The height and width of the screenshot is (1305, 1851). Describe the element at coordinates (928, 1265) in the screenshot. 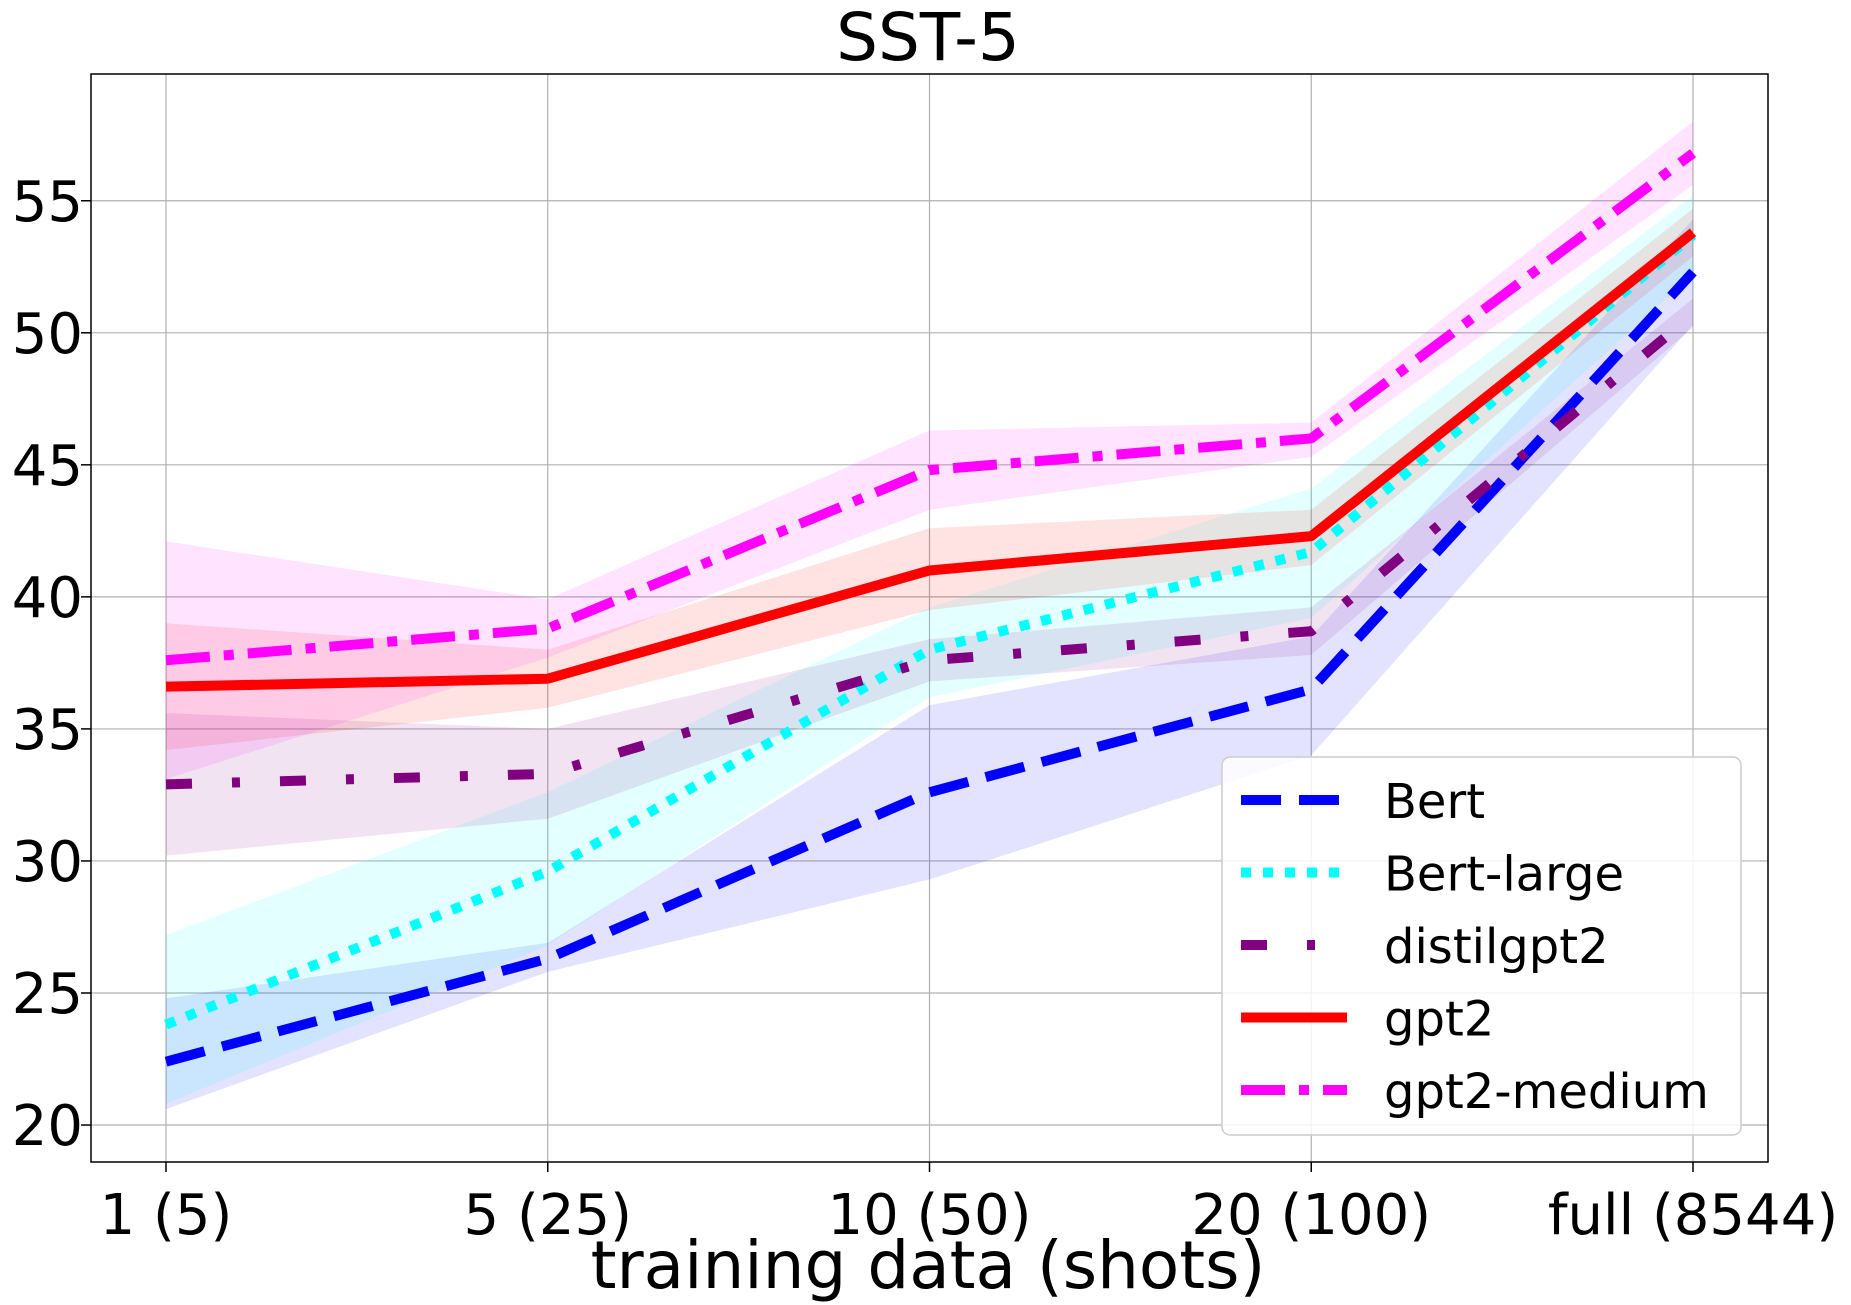

I see `x-axis-label: training data (shots)` at that location.